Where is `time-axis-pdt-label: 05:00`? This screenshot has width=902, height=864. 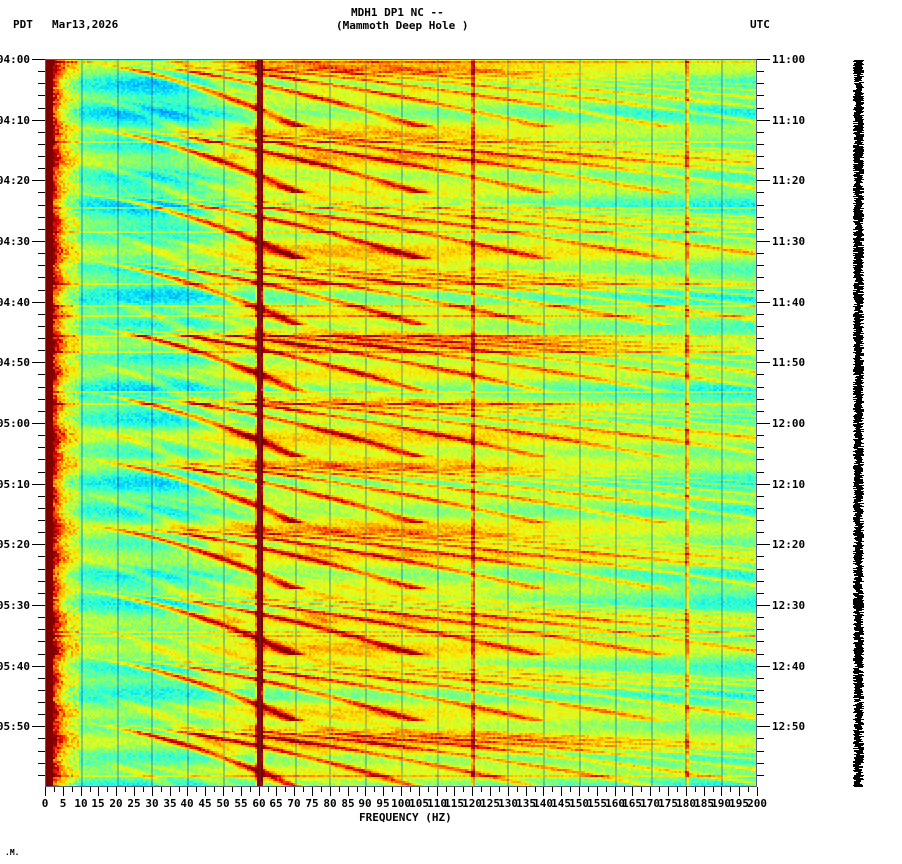 time-axis-pdt-label: 05:00 is located at coordinates (15, 423).